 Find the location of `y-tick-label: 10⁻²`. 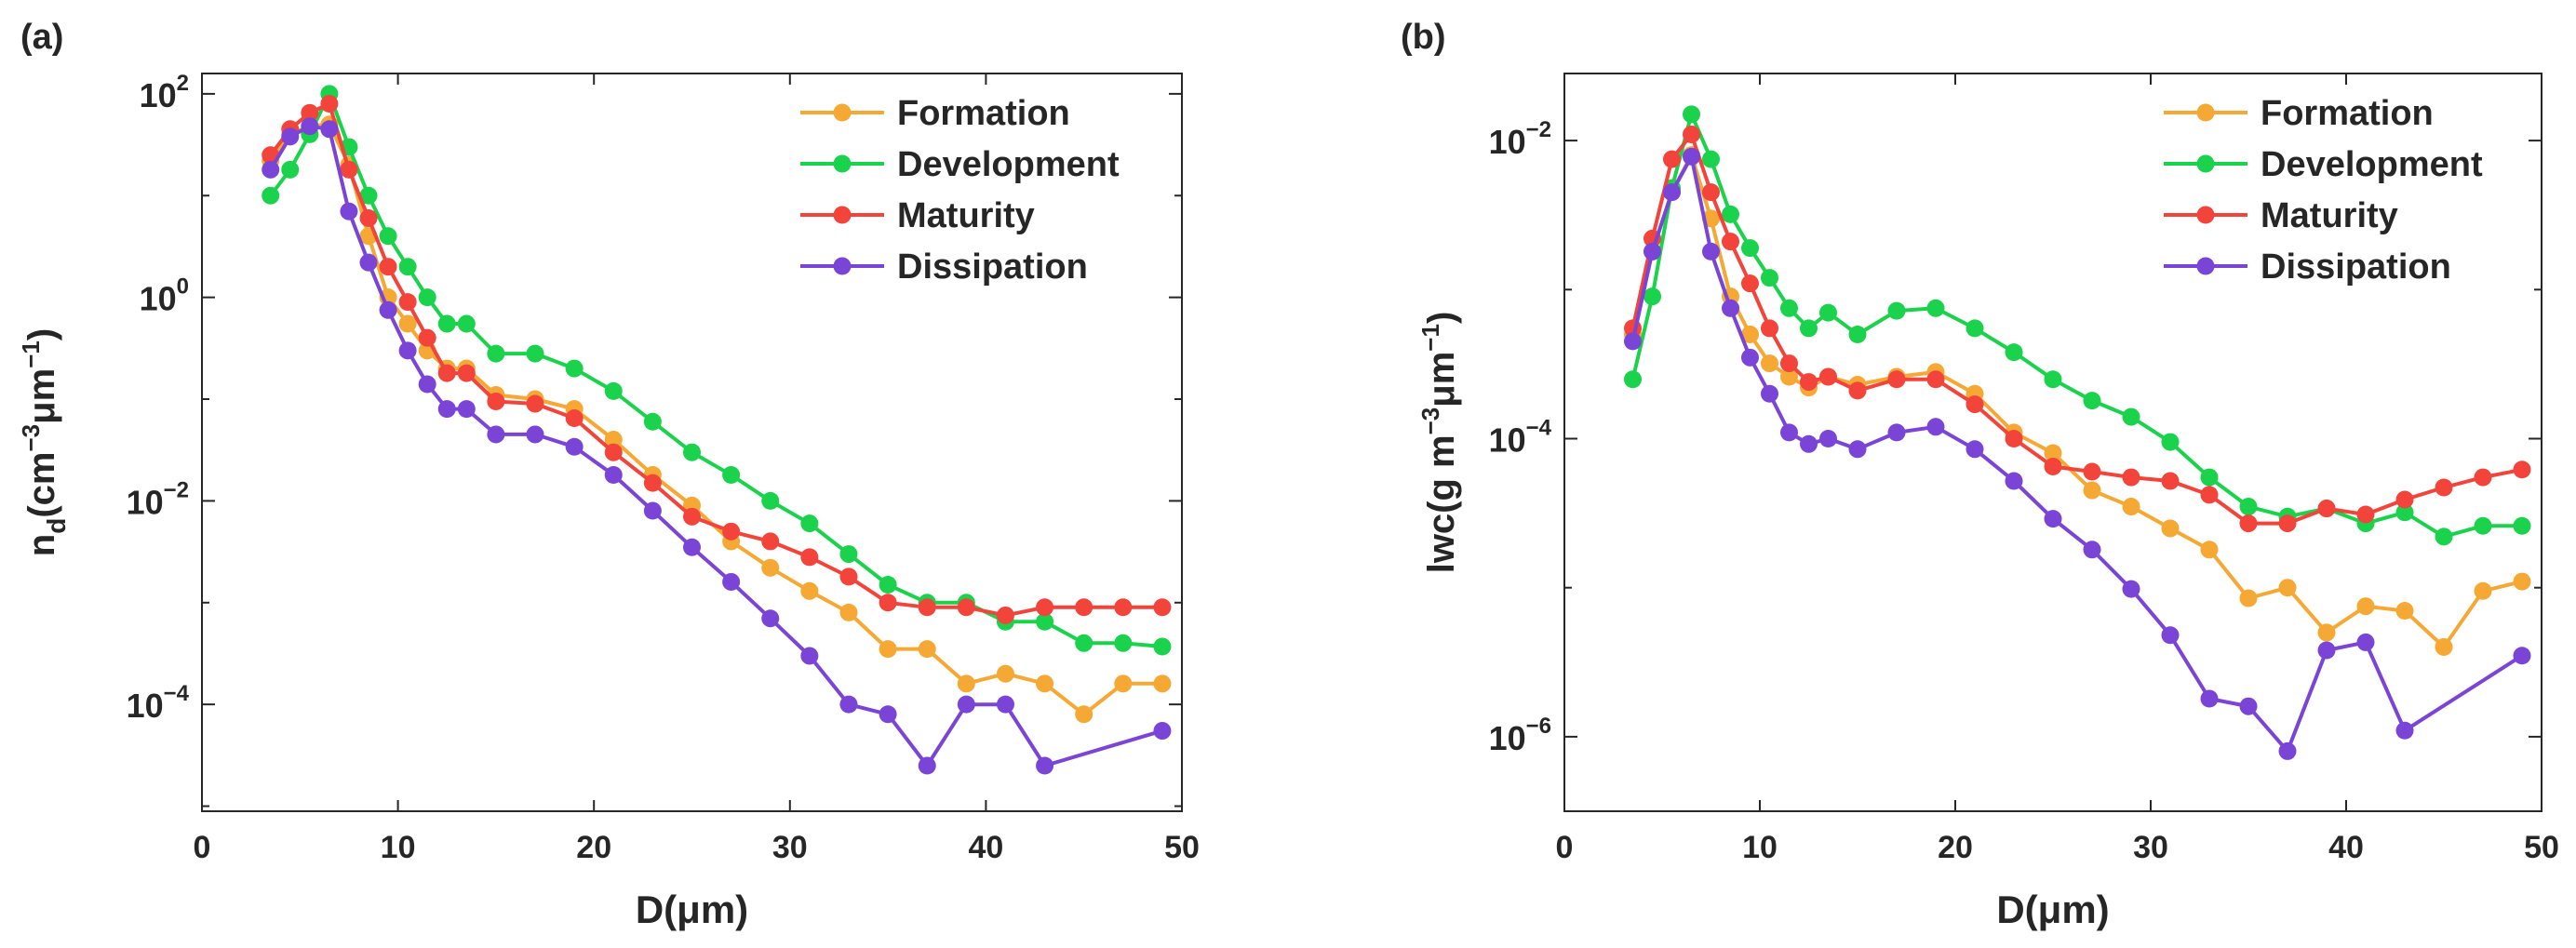

y-tick-label: 10⁻² is located at coordinates (1520, 139).